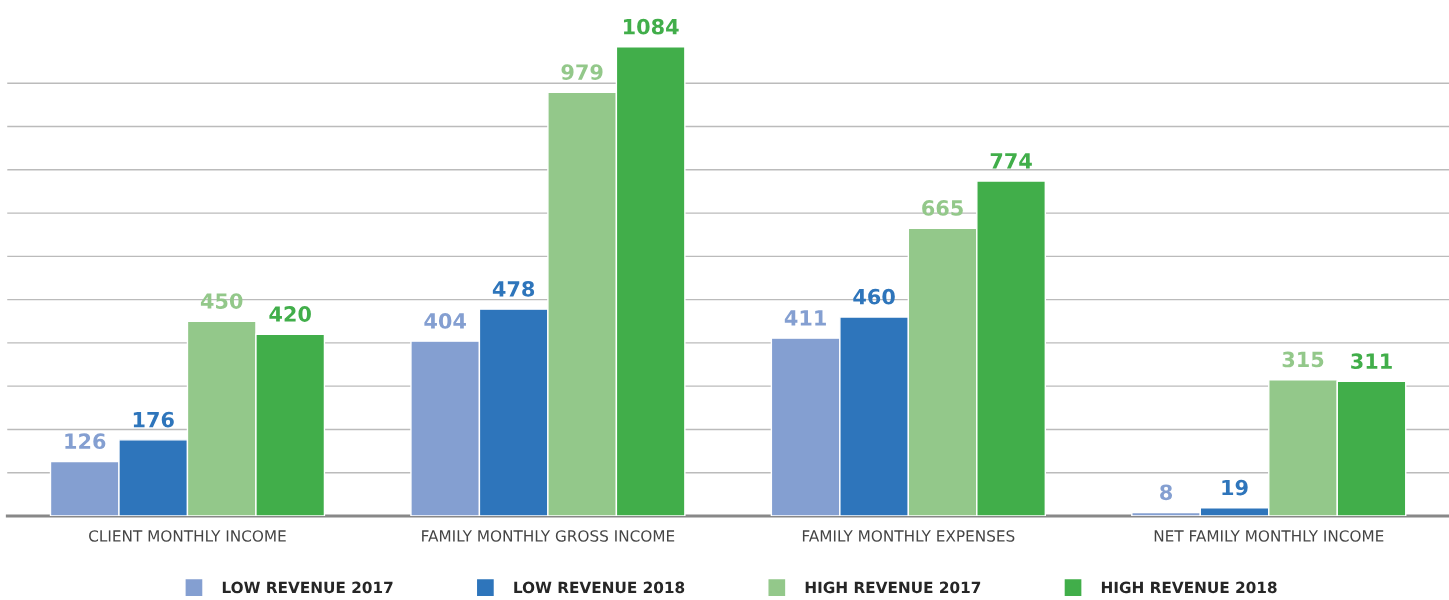 This screenshot has width=1449, height=600. Describe the element at coordinates (513, 289) in the screenshot. I see `data-label: 478` at that location.